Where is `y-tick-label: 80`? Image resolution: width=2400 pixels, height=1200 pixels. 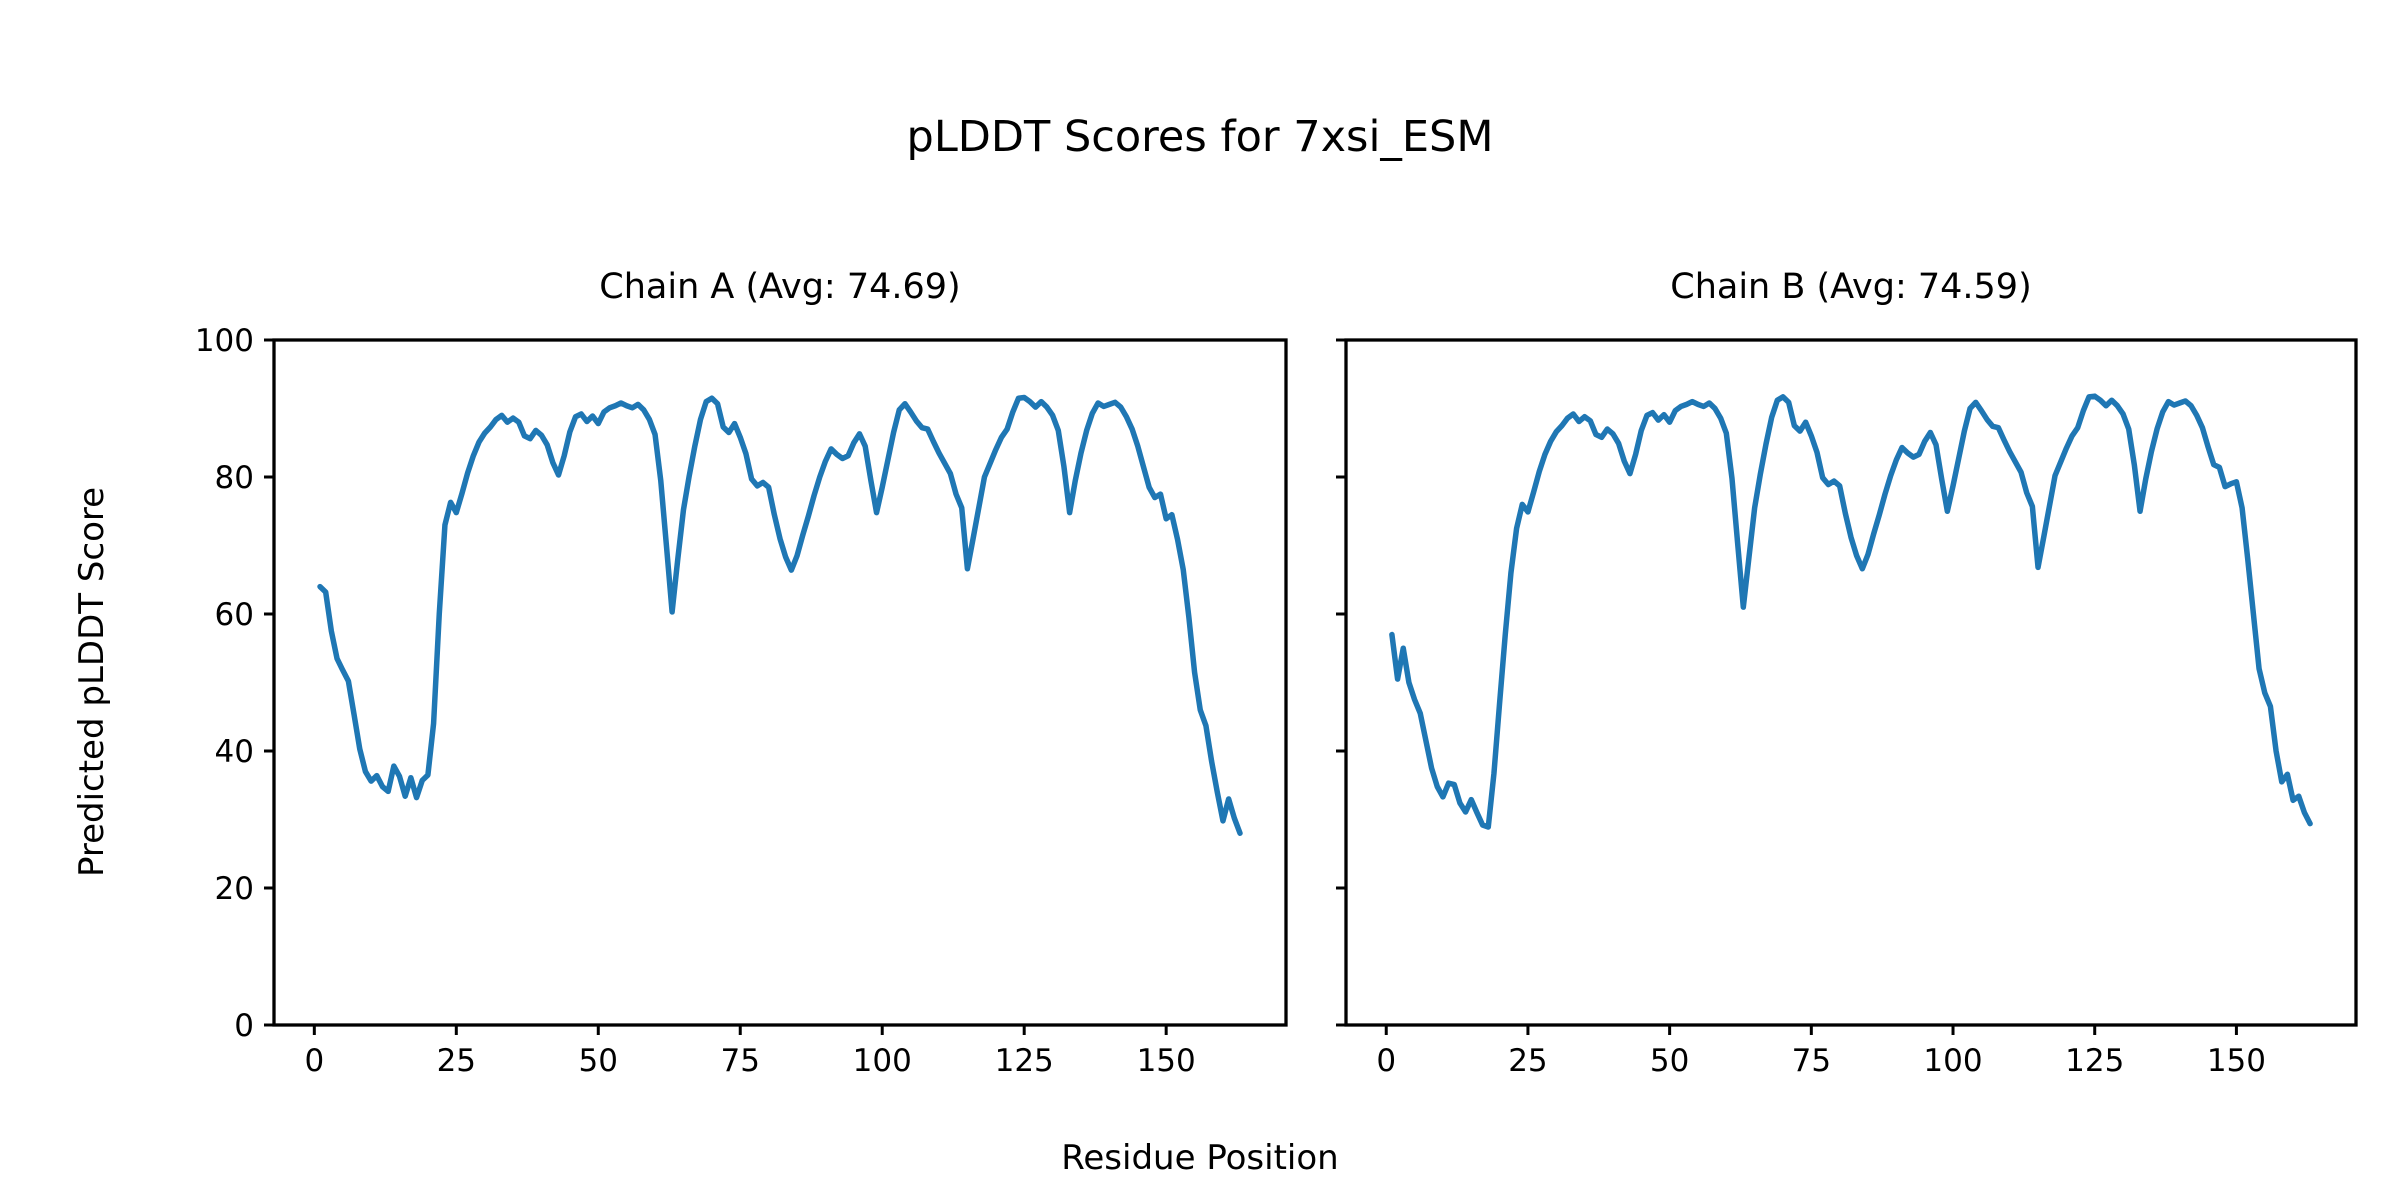 y-tick-label: 80 is located at coordinates (234, 478).